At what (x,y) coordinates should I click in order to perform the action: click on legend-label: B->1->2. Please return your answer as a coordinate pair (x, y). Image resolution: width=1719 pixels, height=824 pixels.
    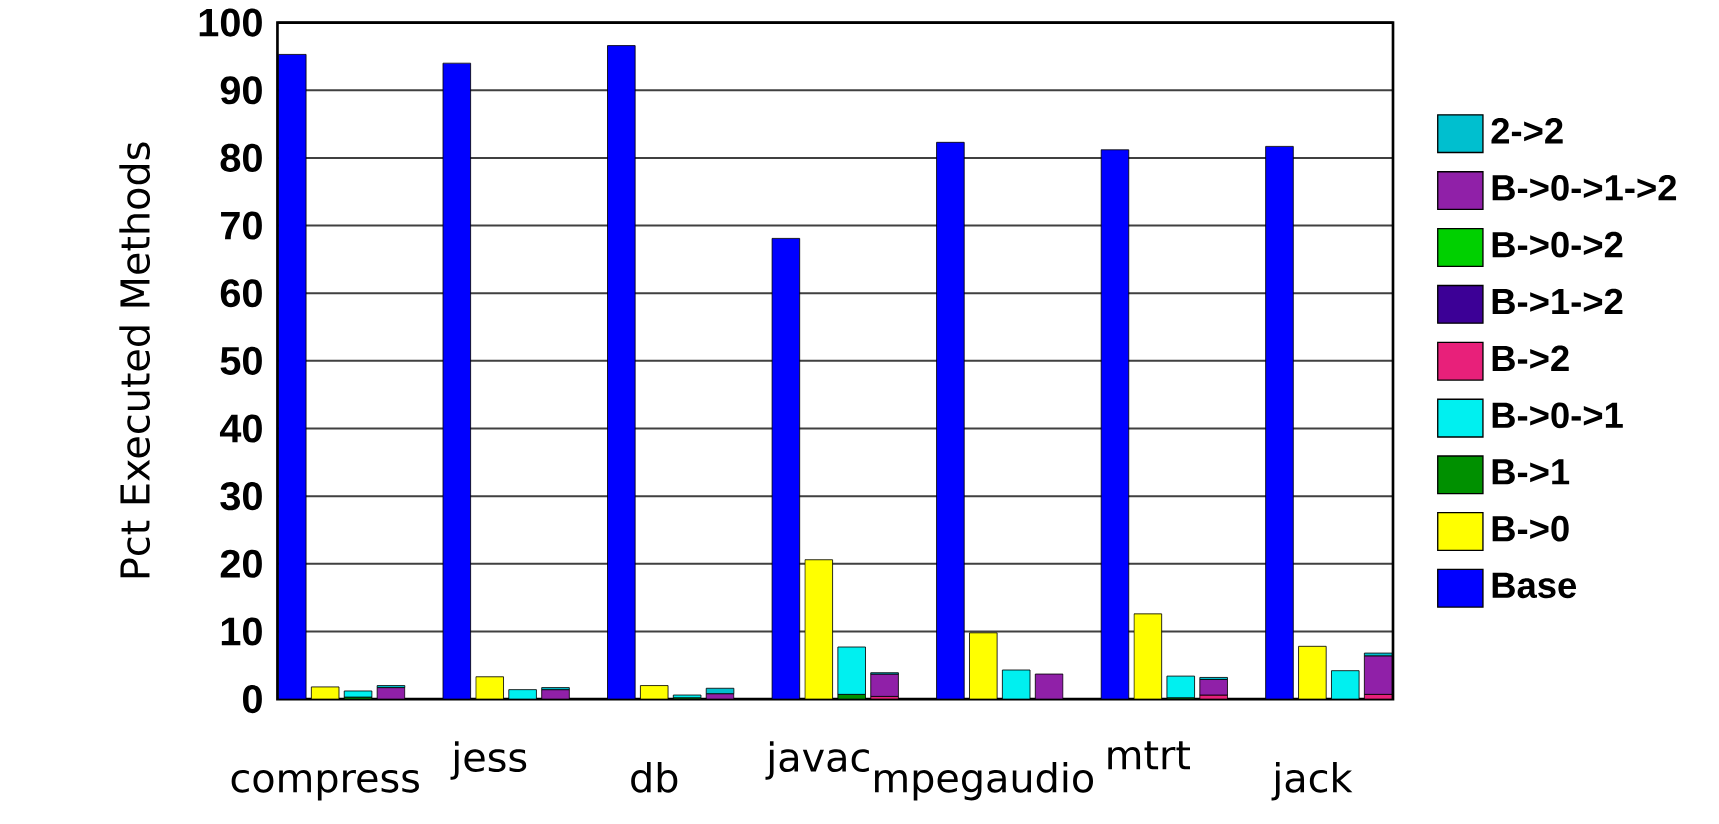
    Looking at the image, I should click on (1557, 301).